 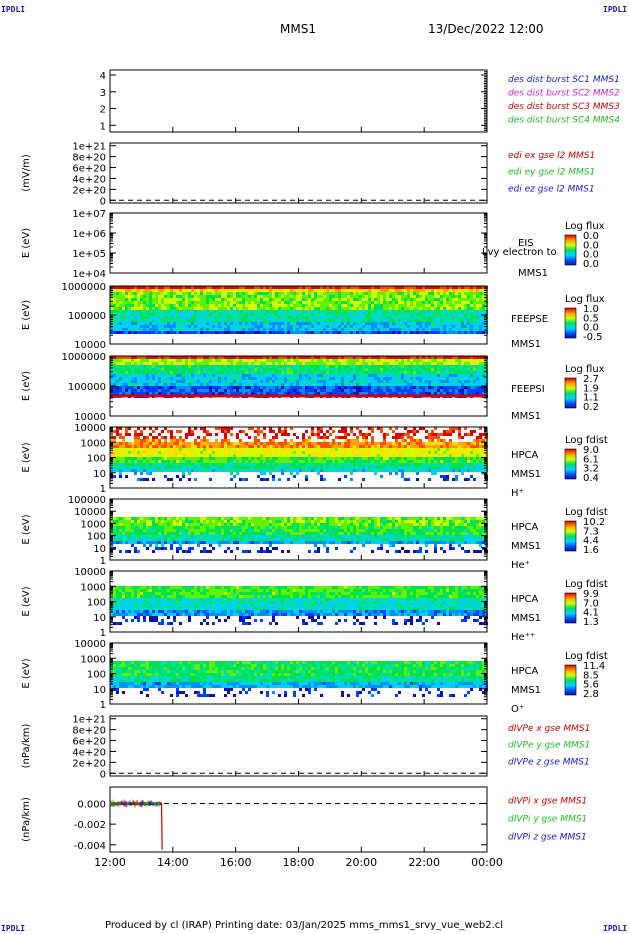 What do you see at coordinates (103, 76) in the screenshot?
I see `y-tick-label: 4` at bounding box center [103, 76].